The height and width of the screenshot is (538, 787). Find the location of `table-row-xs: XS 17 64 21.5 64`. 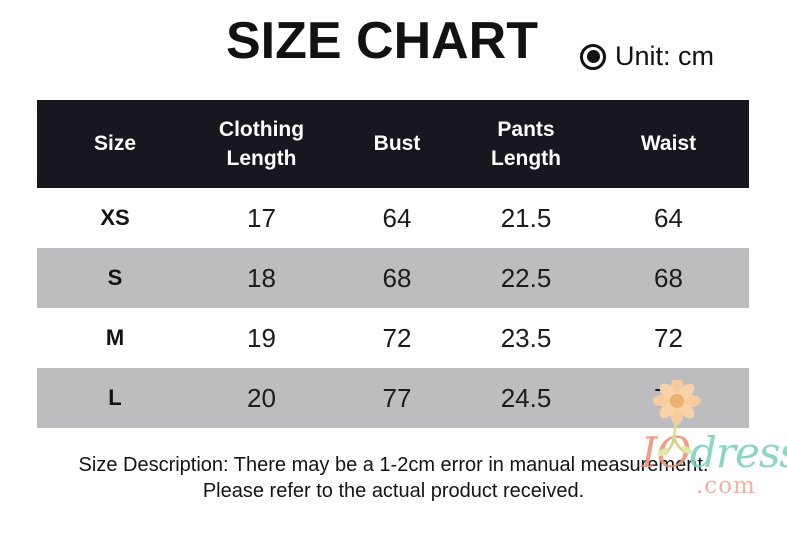

table-row-xs: XS 17 64 21.5 64 is located at coordinates (393, 218).